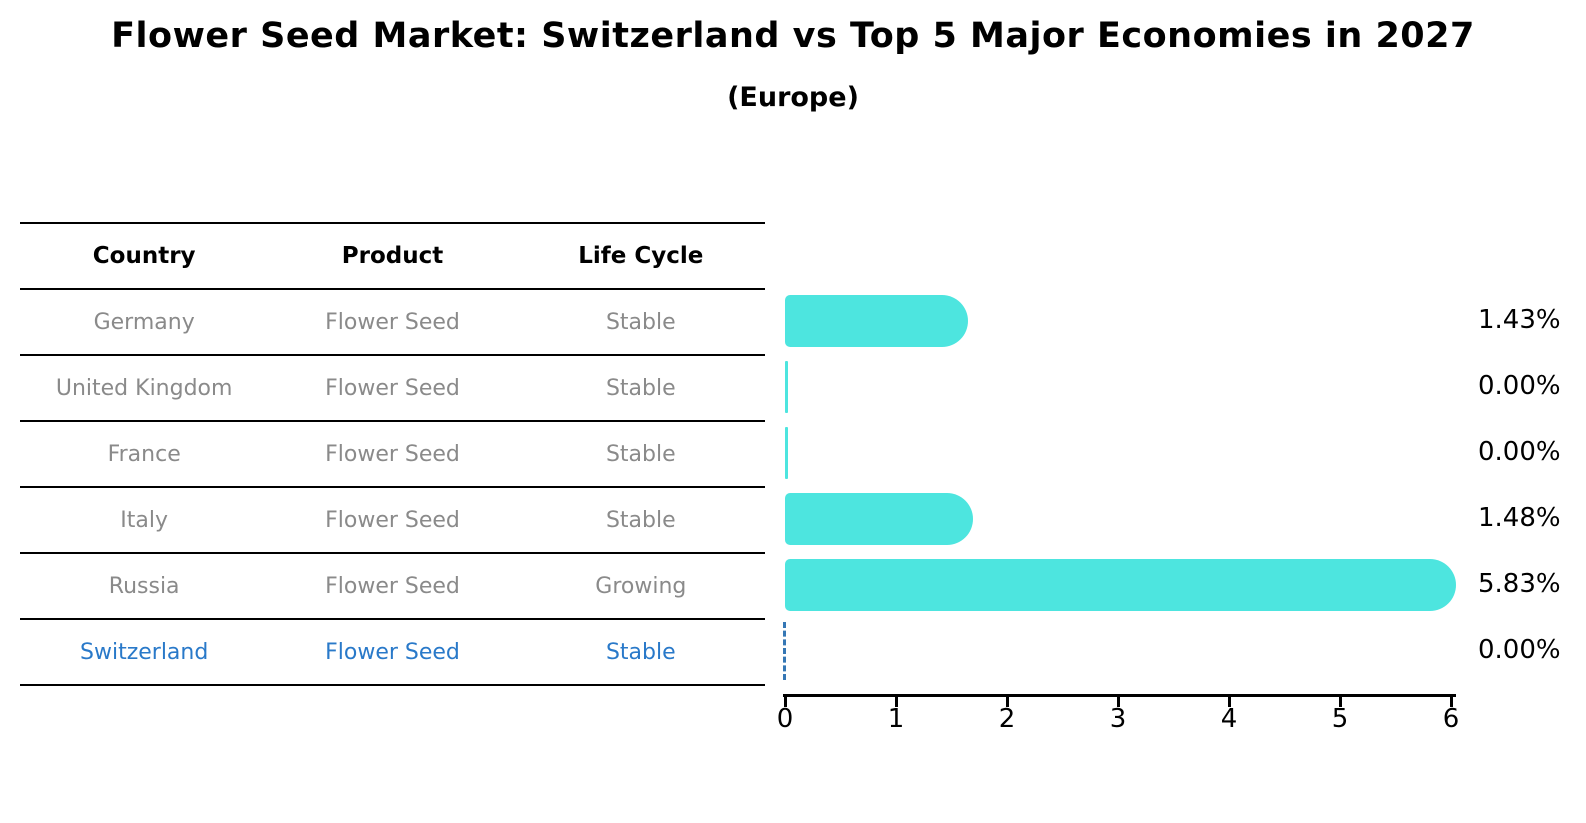 Image resolution: width=1586 pixels, height=823 pixels. What do you see at coordinates (1519, 320) in the screenshot?
I see `bar-value-label: 1.43%` at bounding box center [1519, 320].